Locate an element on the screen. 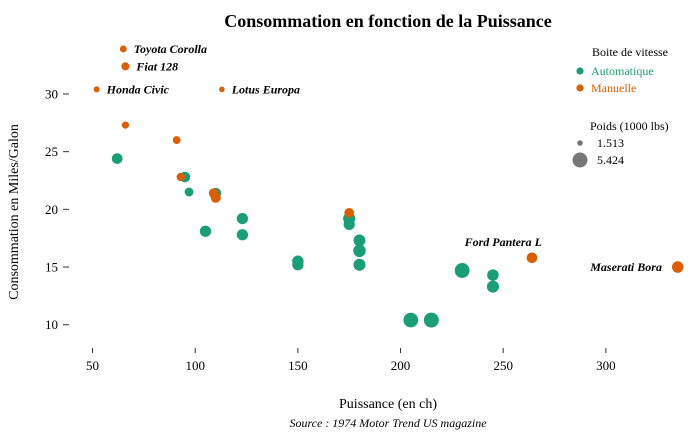 This screenshot has height=432, width=700. chart-title: Consommation en fonction de la Puissance is located at coordinates (388, 21).